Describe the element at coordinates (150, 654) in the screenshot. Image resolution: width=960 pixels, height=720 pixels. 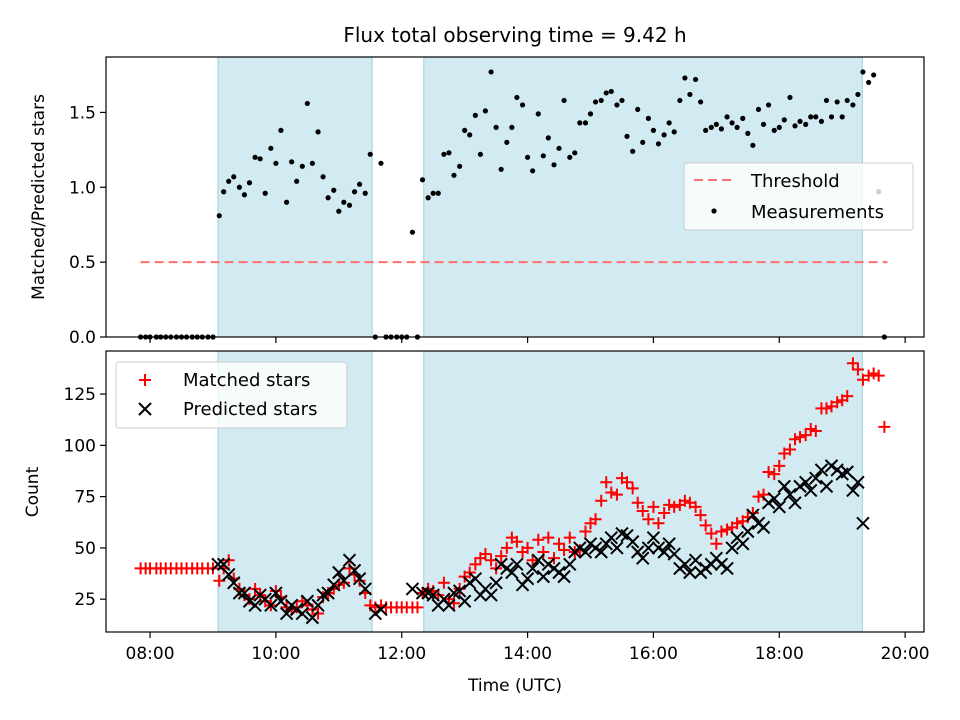
I see `x-tick-label: 08:00` at that location.